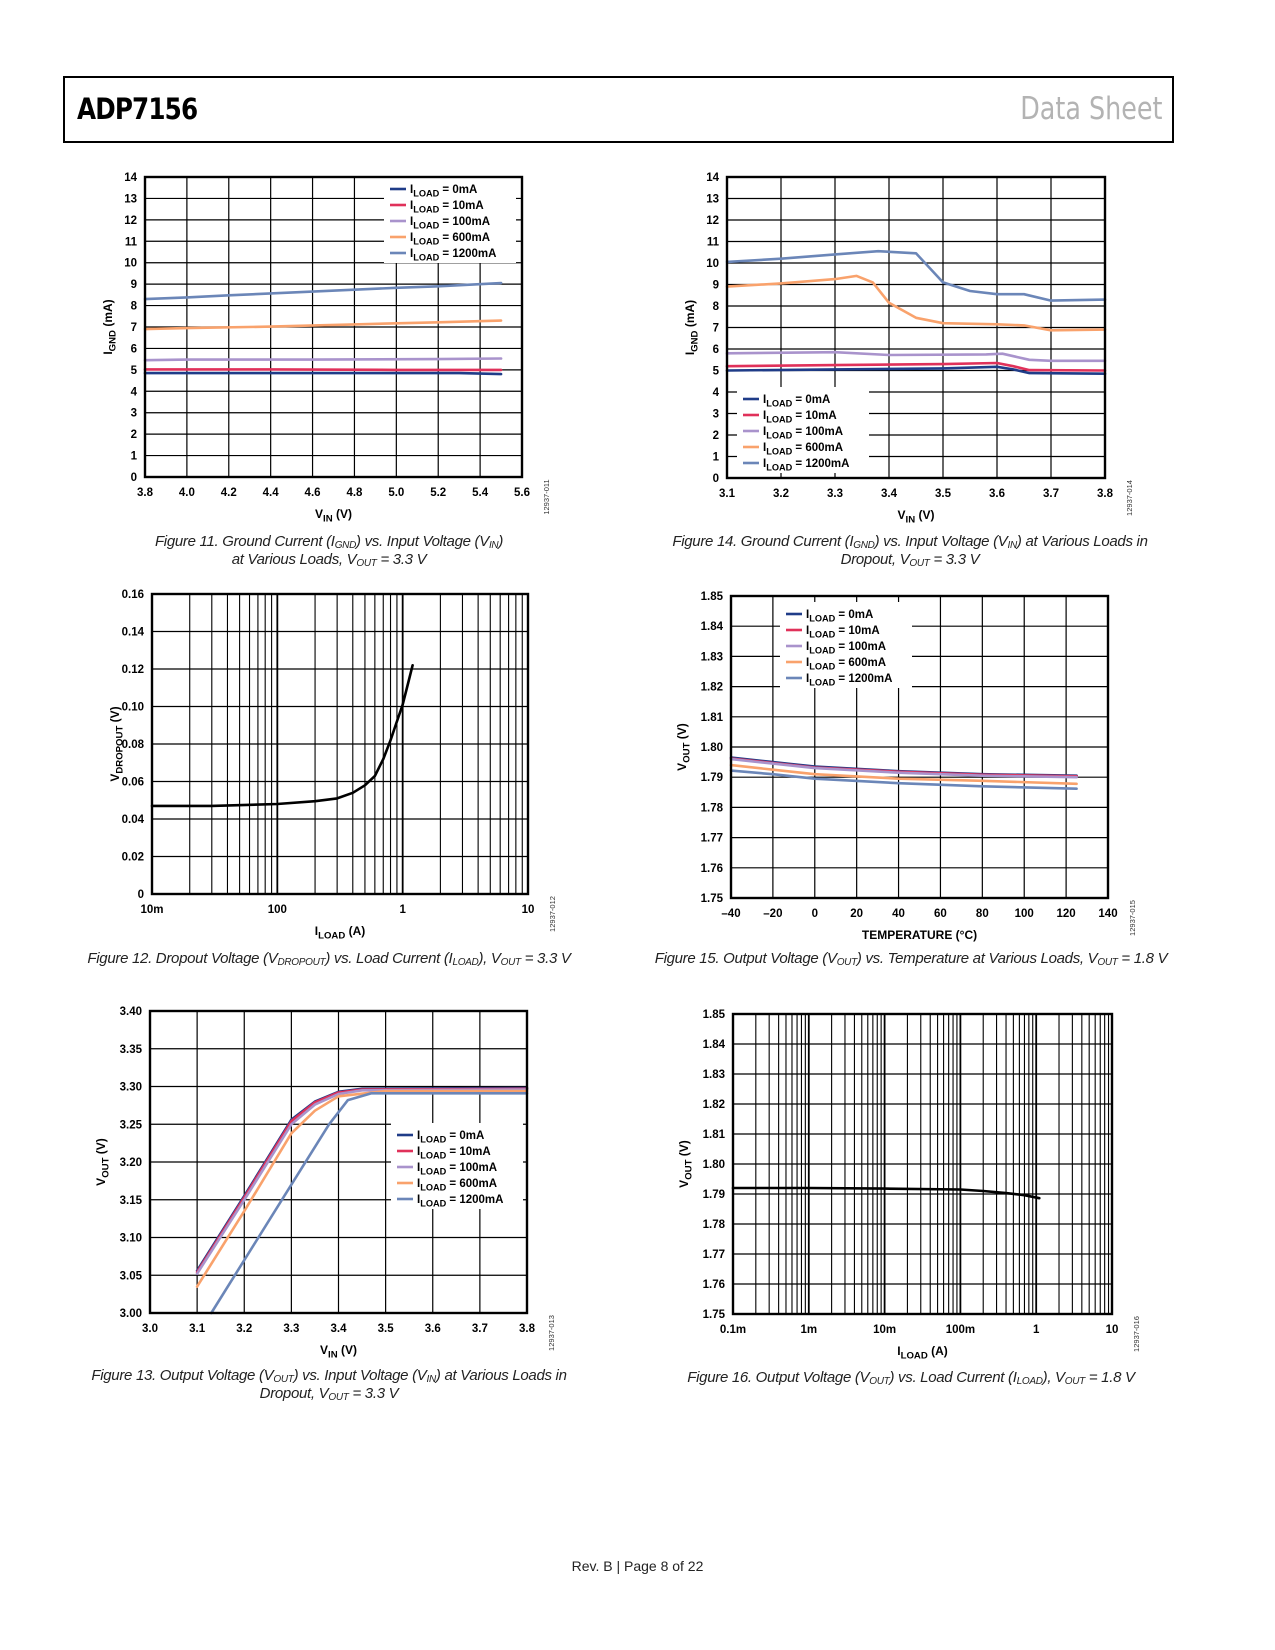  Describe the element at coordinates (396, 493) in the screenshot. I see `x-tick-label: 5.0` at that location.